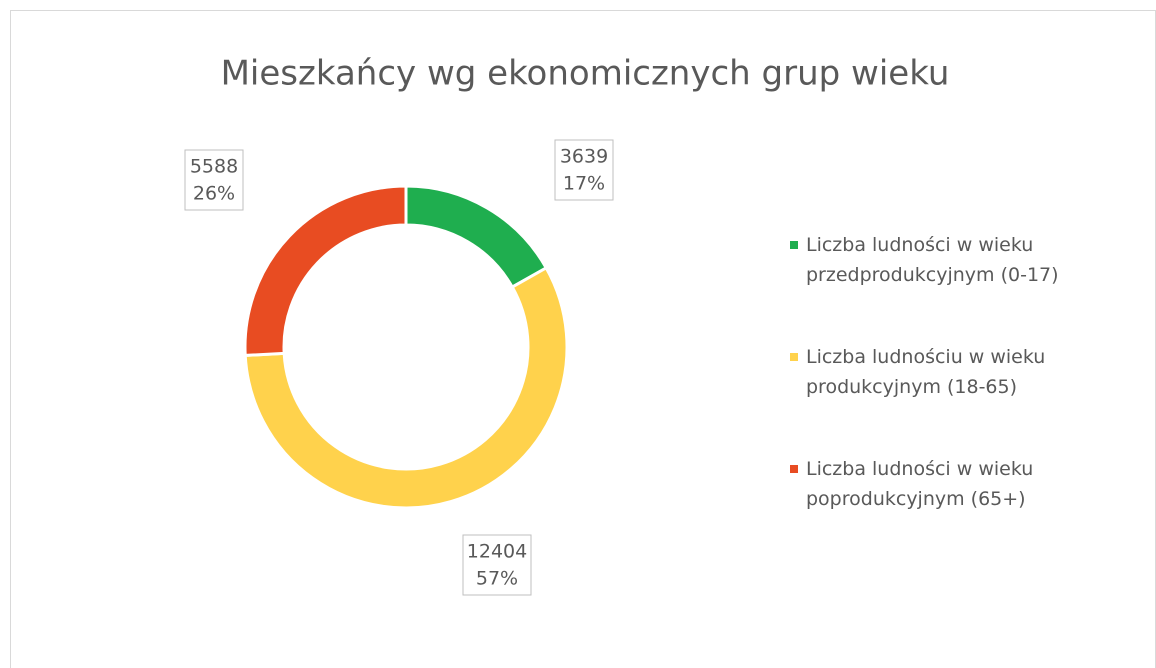 Image resolution: width=1156 pixels, height=668 pixels. Describe the element at coordinates (214, 167) in the screenshot. I see `data-label-value: 5588` at that location.